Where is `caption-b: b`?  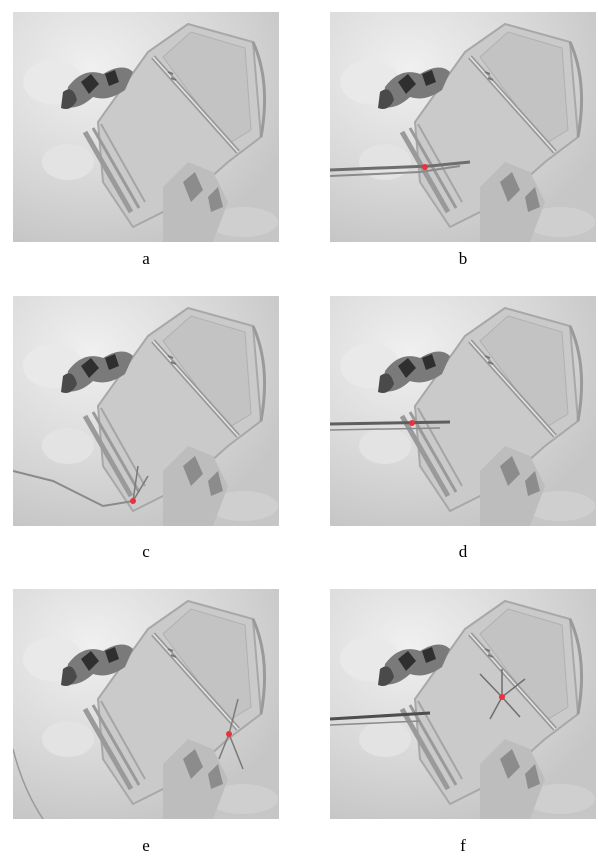 caption-b: b is located at coordinates (463, 258).